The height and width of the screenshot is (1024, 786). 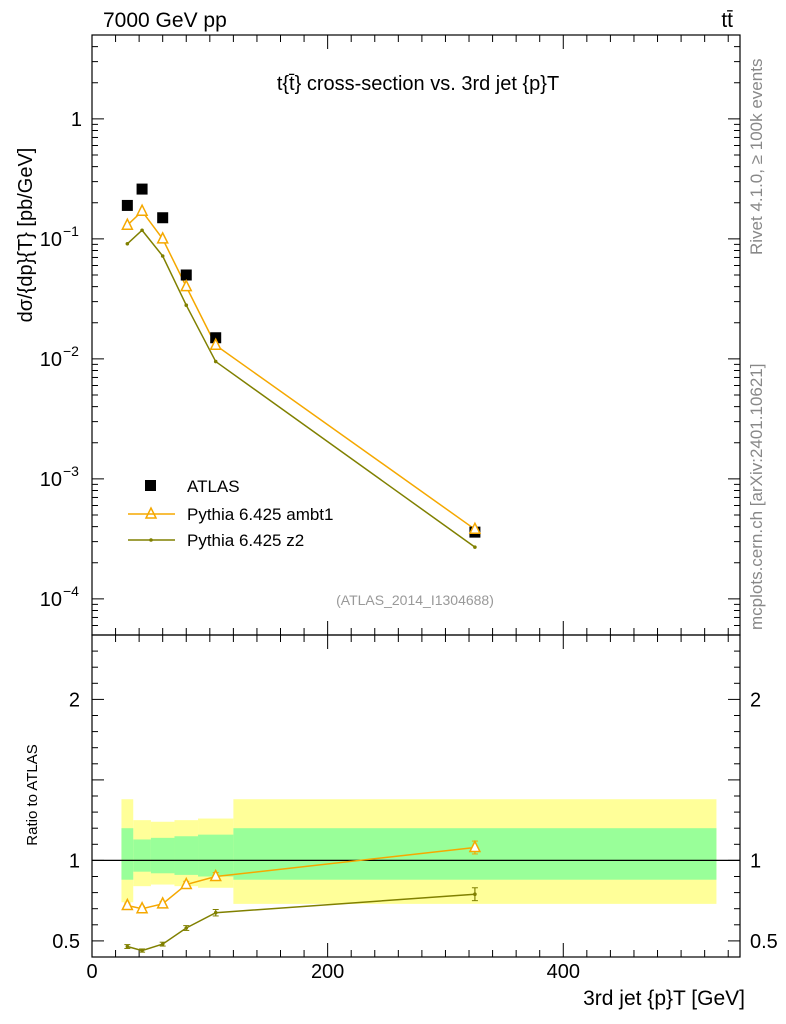 What do you see at coordinates (151, 512) in the screenshot?
I see `legend-marker-ambt1` at bounding box center [151, 512].